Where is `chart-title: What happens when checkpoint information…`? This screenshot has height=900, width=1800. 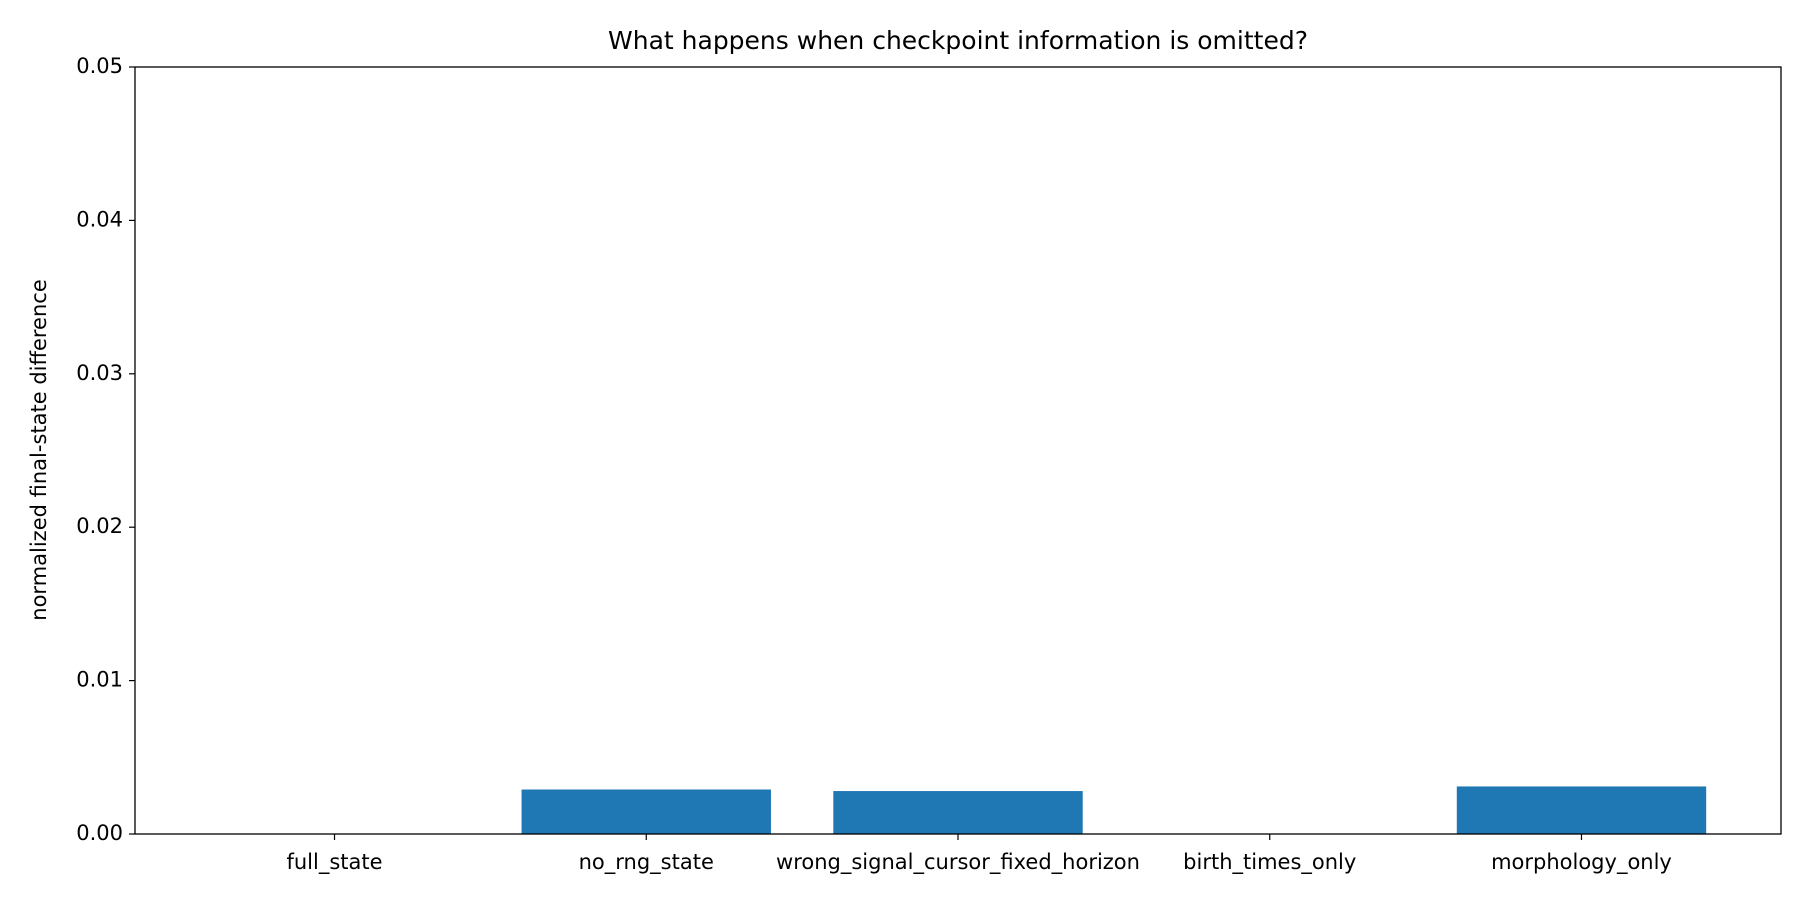 chart-title: What happens when checkpoint information… is located at coordinates (958, 40).